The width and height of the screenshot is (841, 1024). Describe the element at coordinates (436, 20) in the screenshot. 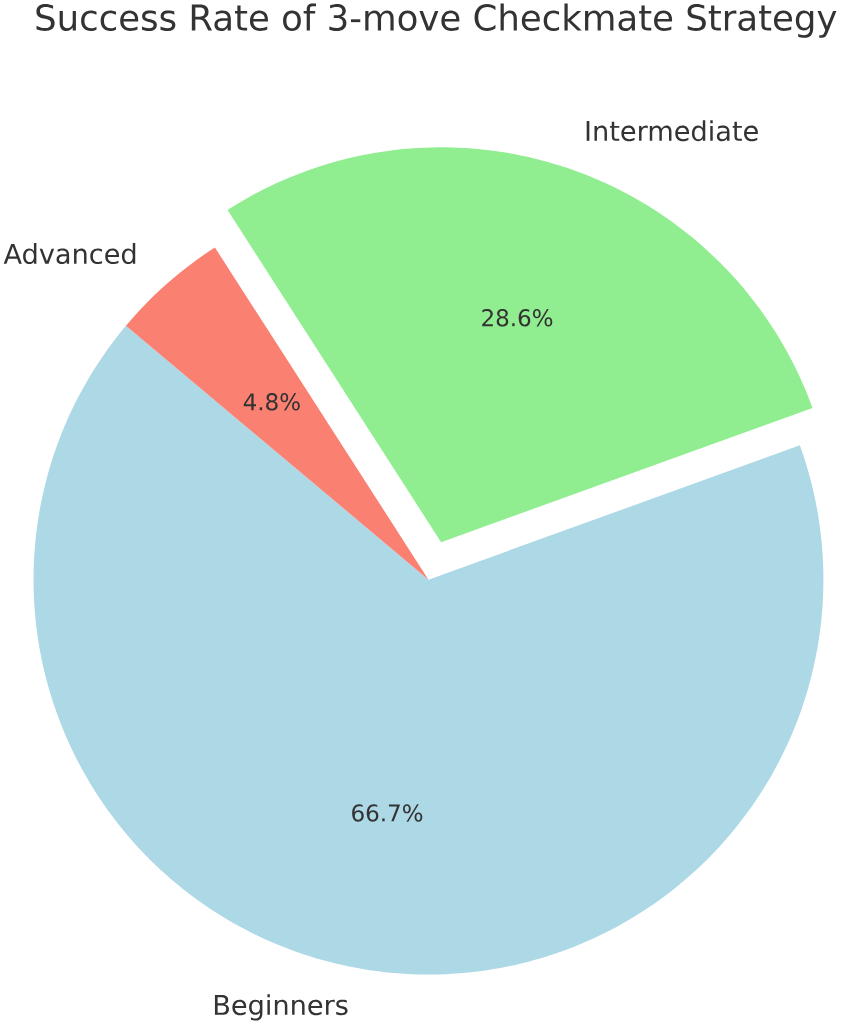

I see `chart-title: Success Rate of 3-move Checkmate Strategy` at that location.